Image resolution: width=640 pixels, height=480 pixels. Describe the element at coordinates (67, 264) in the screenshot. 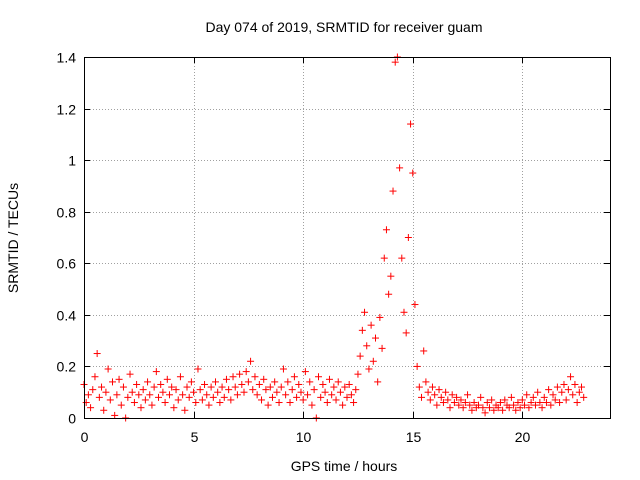

I see `y-tick-label: 0.6` at that location.